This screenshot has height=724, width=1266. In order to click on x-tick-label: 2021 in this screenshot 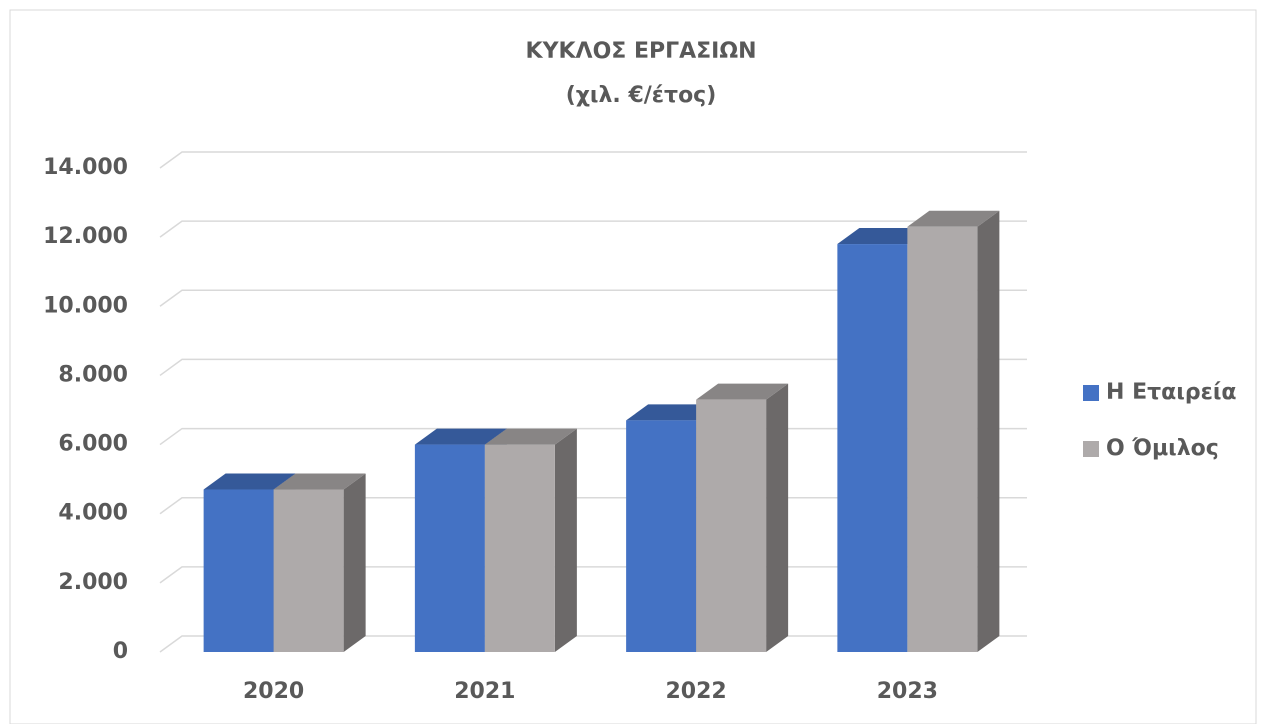, I will do `click(484, 691)`.